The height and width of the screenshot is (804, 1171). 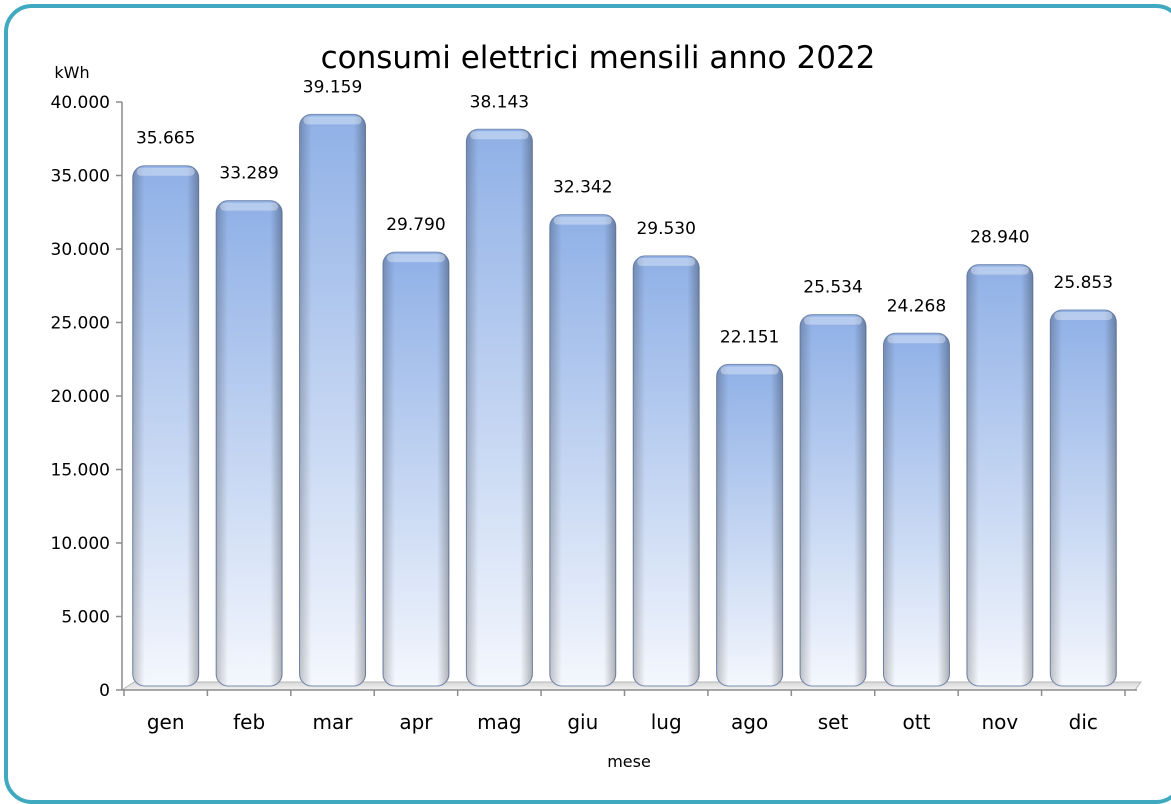 I want to click on bar-ott, so click(x=916, y=509).